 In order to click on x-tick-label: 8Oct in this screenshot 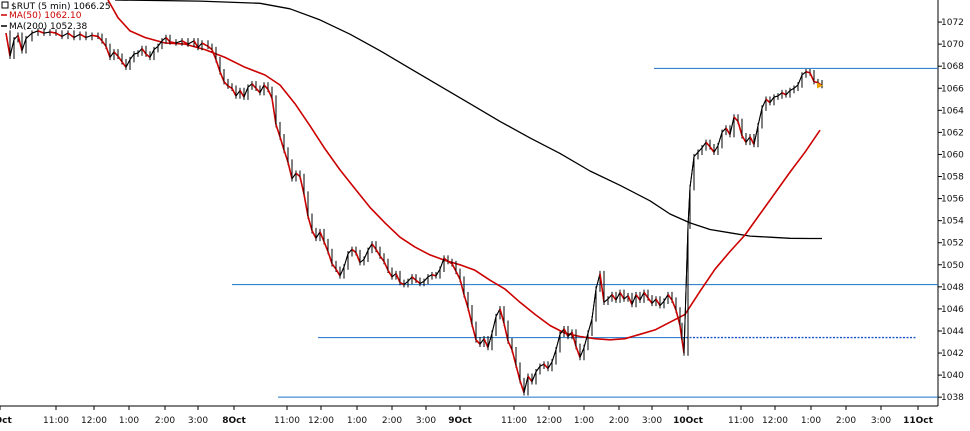, I will do `click(234, 421)`.